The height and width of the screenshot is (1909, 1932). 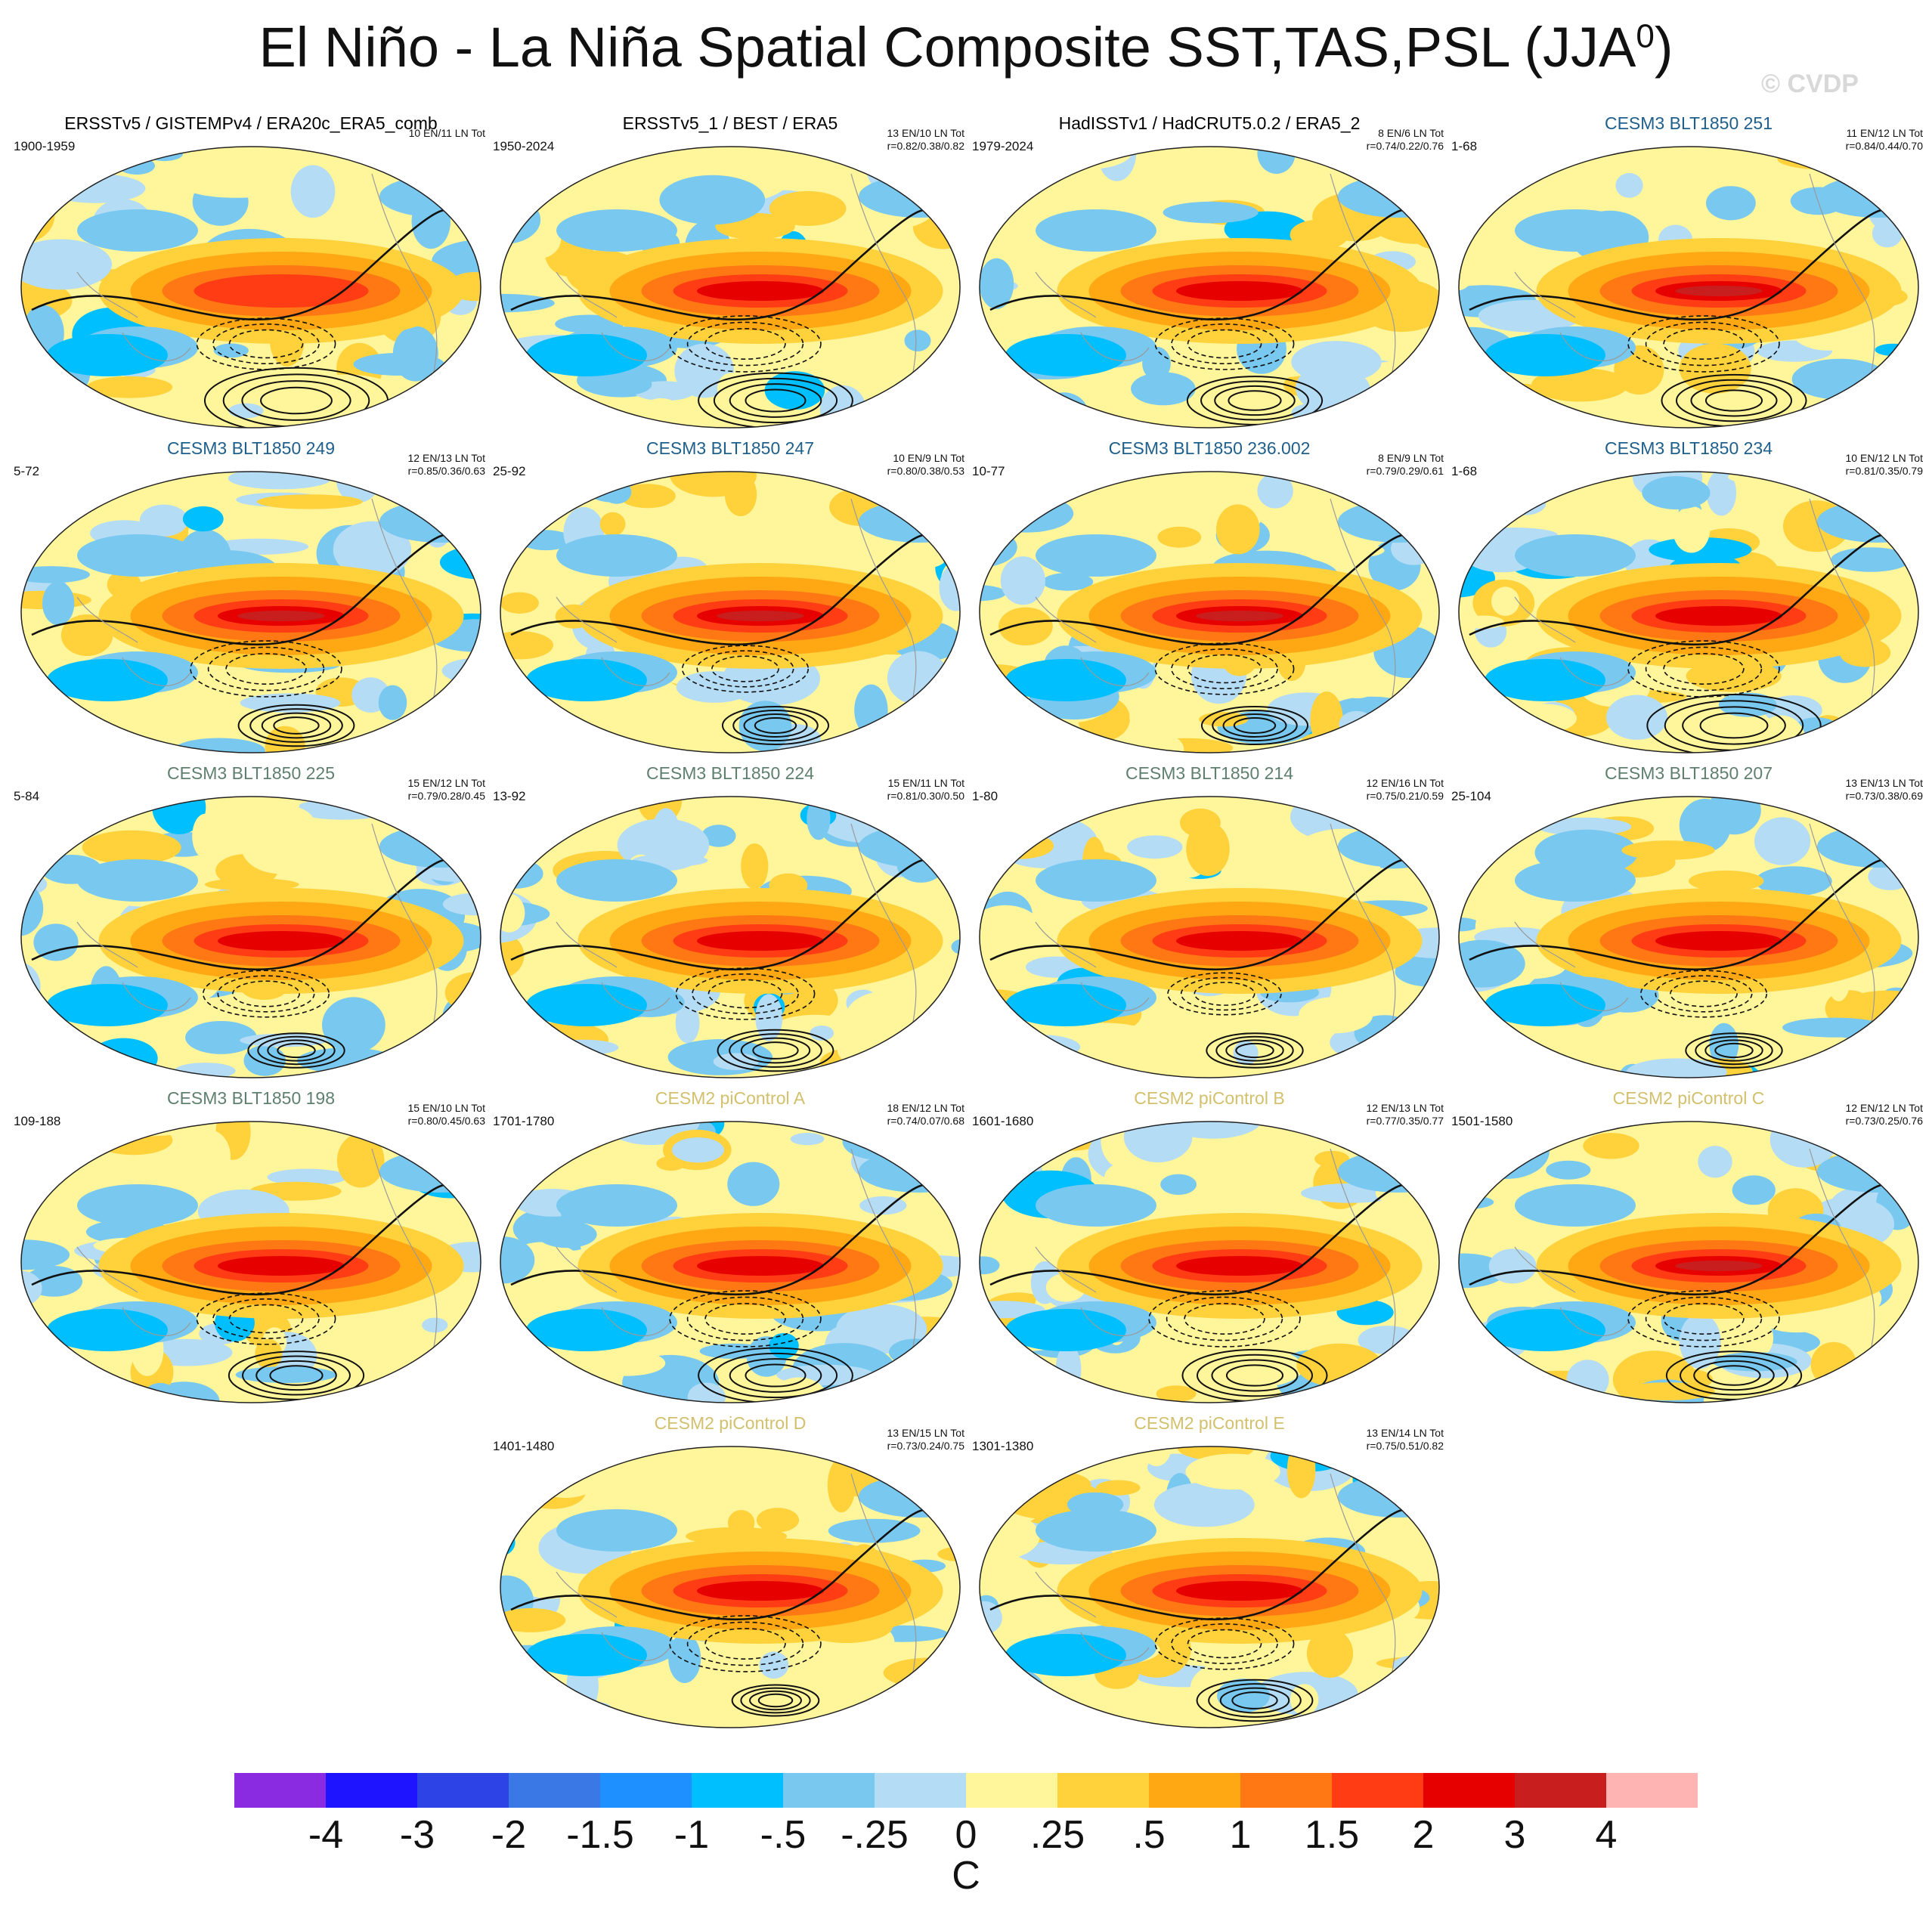 I want to click on panel-event-counts: 13 EN/10 LN Tot, so click(x=925, y=133).